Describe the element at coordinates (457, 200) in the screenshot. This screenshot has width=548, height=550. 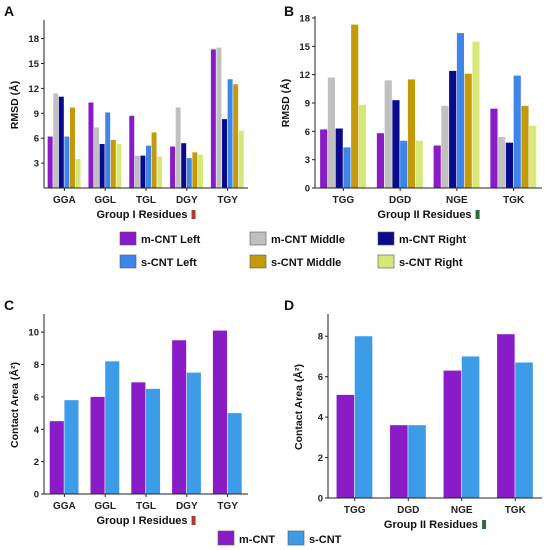
I see `x-tick-label: NGE` at that location.